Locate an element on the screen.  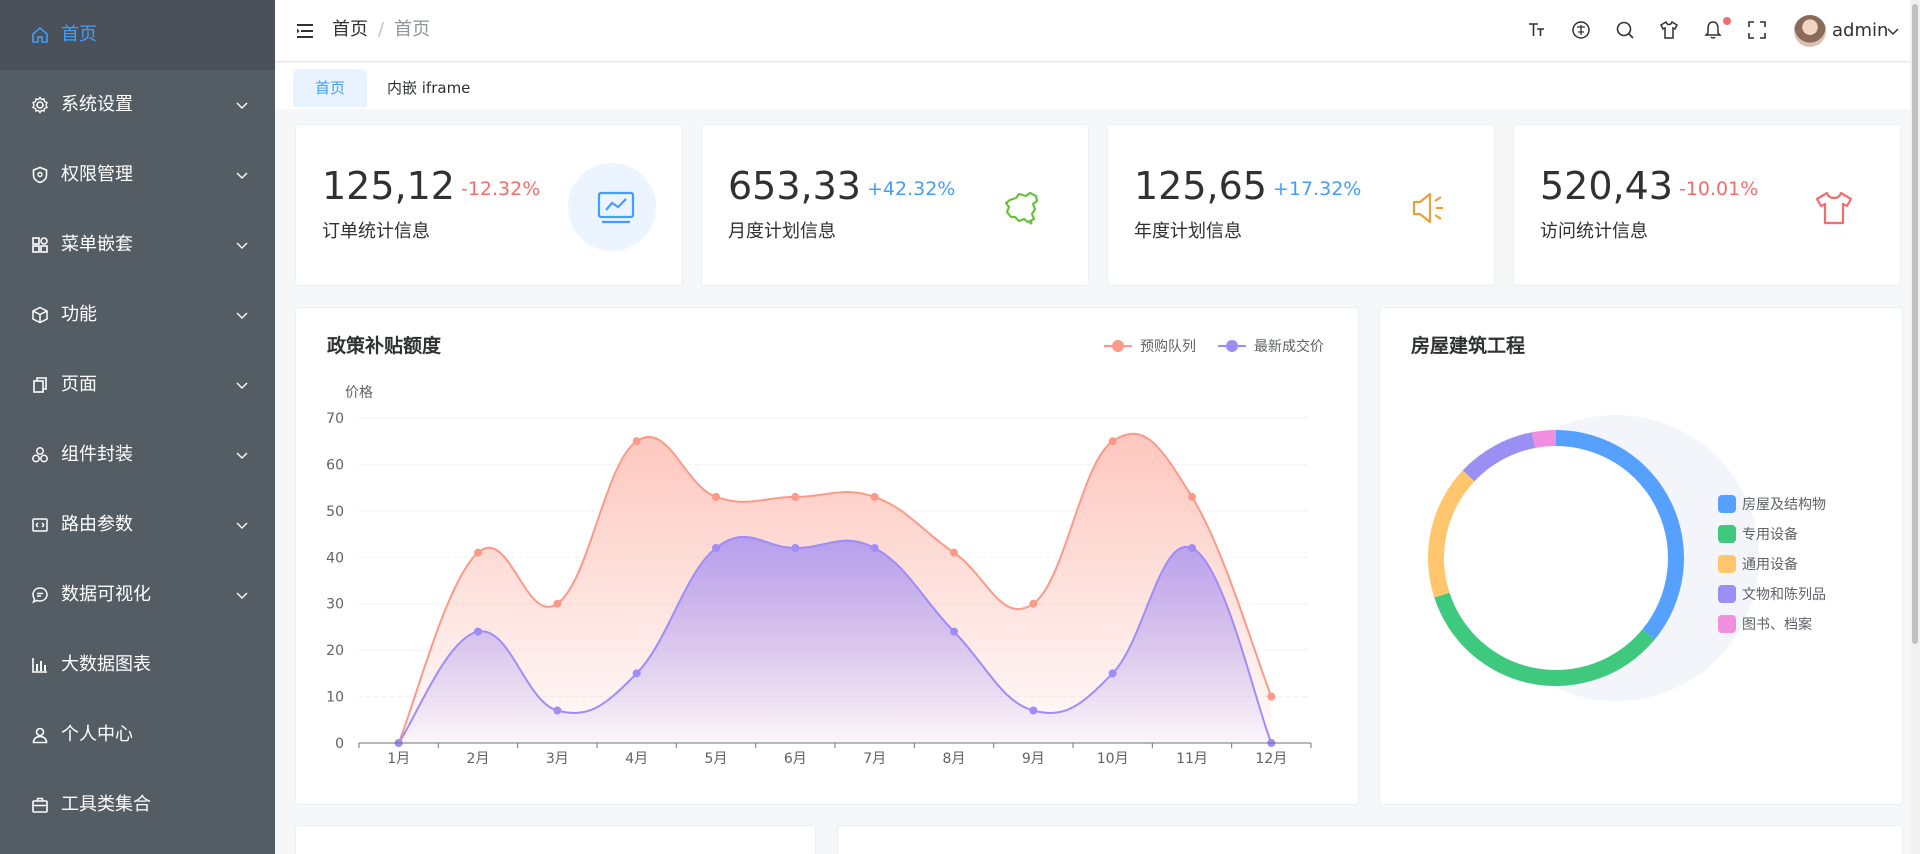
y-tick-label: 0 is located at coordinates (339, 744).